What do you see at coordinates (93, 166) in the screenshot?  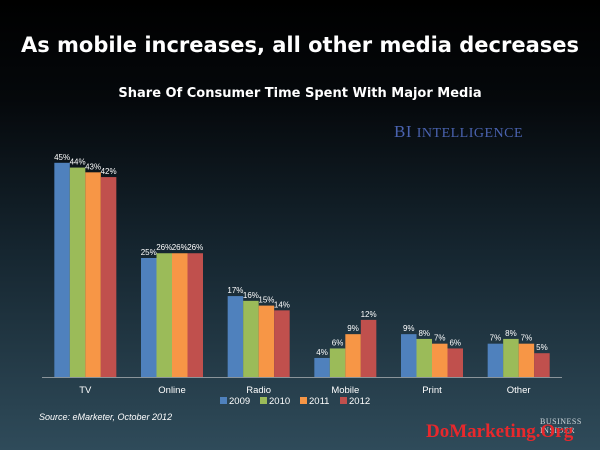 I see `data-label-tv-2011: 43%` at bounding box center [93, 166].